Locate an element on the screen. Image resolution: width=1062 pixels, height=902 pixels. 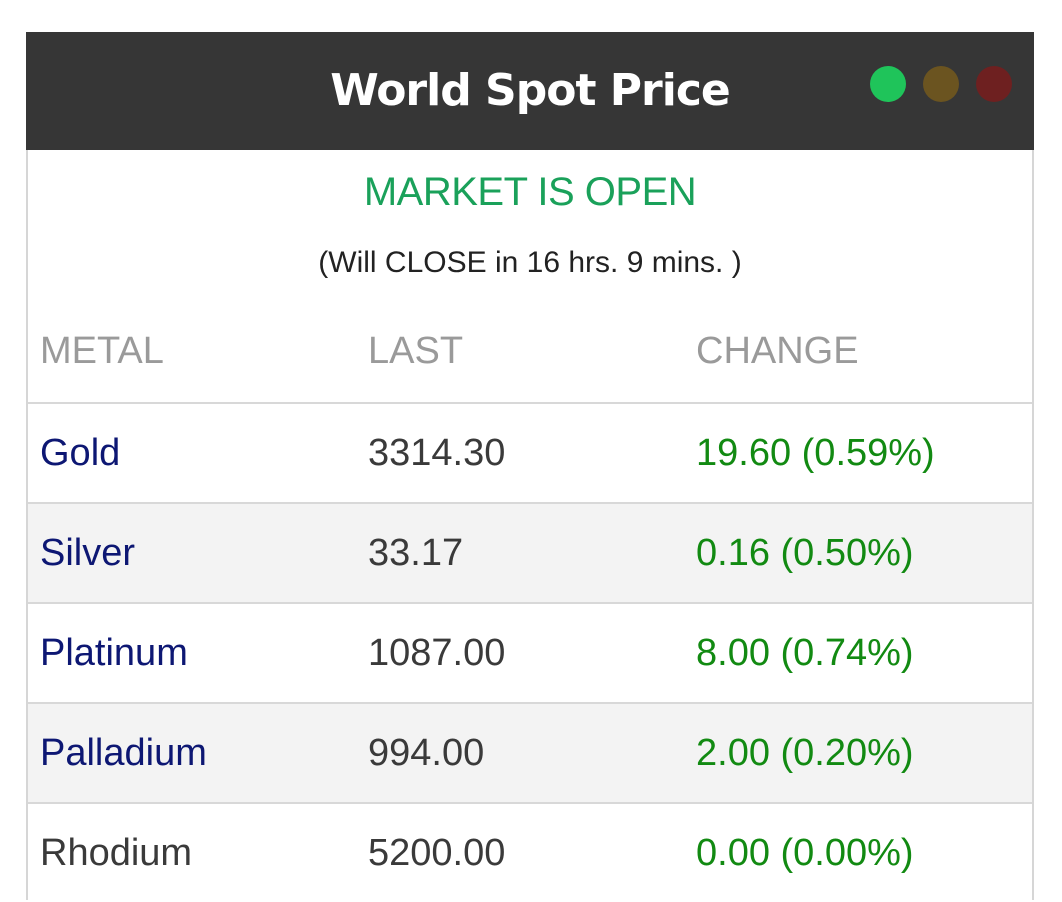
title-bar: World Spot Price is located at coordinates (530, 91).